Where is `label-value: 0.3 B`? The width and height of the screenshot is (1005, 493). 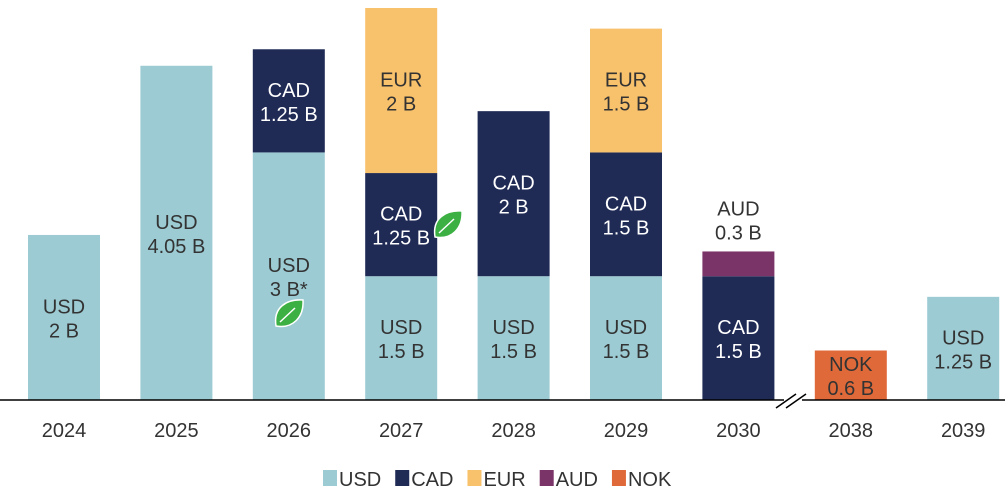
label-value: 0.3 B is located at coordinates (738, 233).